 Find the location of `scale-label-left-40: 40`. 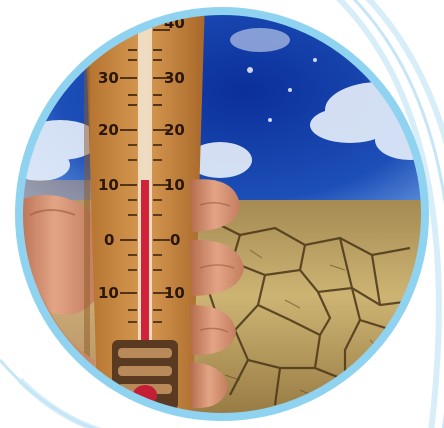

scale-label-left-40: 40 is located at coordinates (108, 23).